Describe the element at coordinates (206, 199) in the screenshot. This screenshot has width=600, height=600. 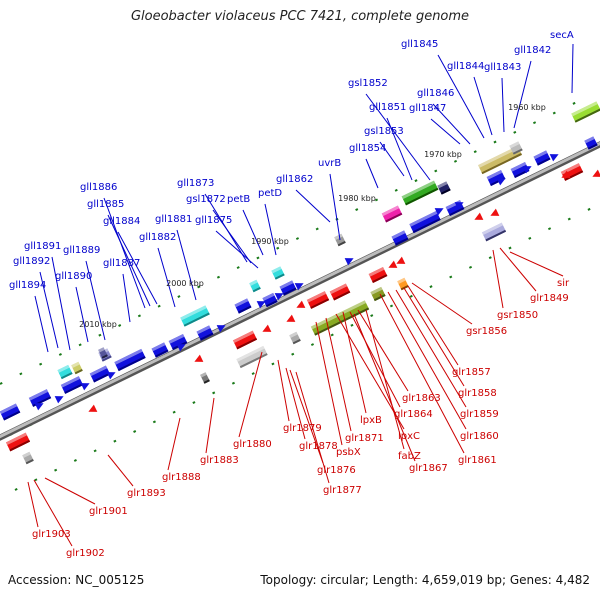
I see `forward-gene-label: gsl1872` at that location.